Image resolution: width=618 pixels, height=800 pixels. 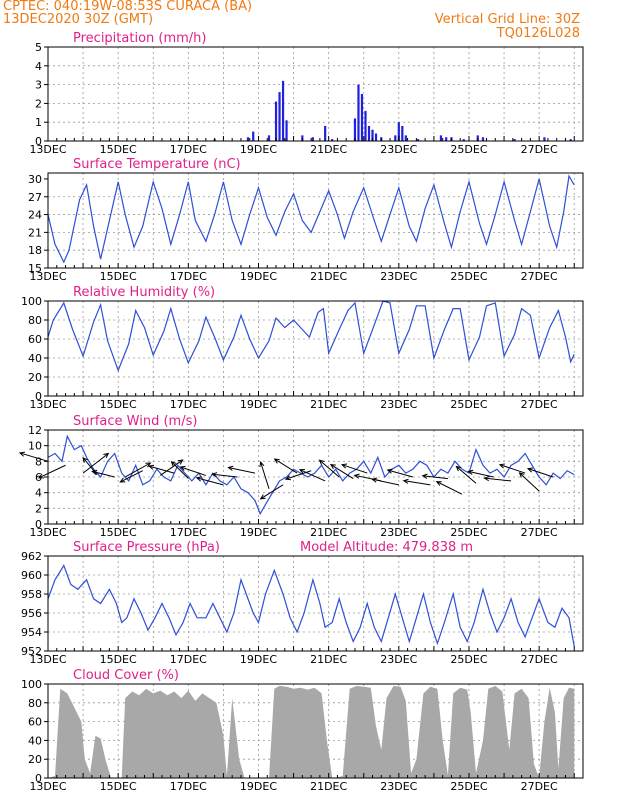 What do you see at coordinates (38, 508) in the screenshot?
I see `y-tick-label: 2` at bounding box center [38, 508].